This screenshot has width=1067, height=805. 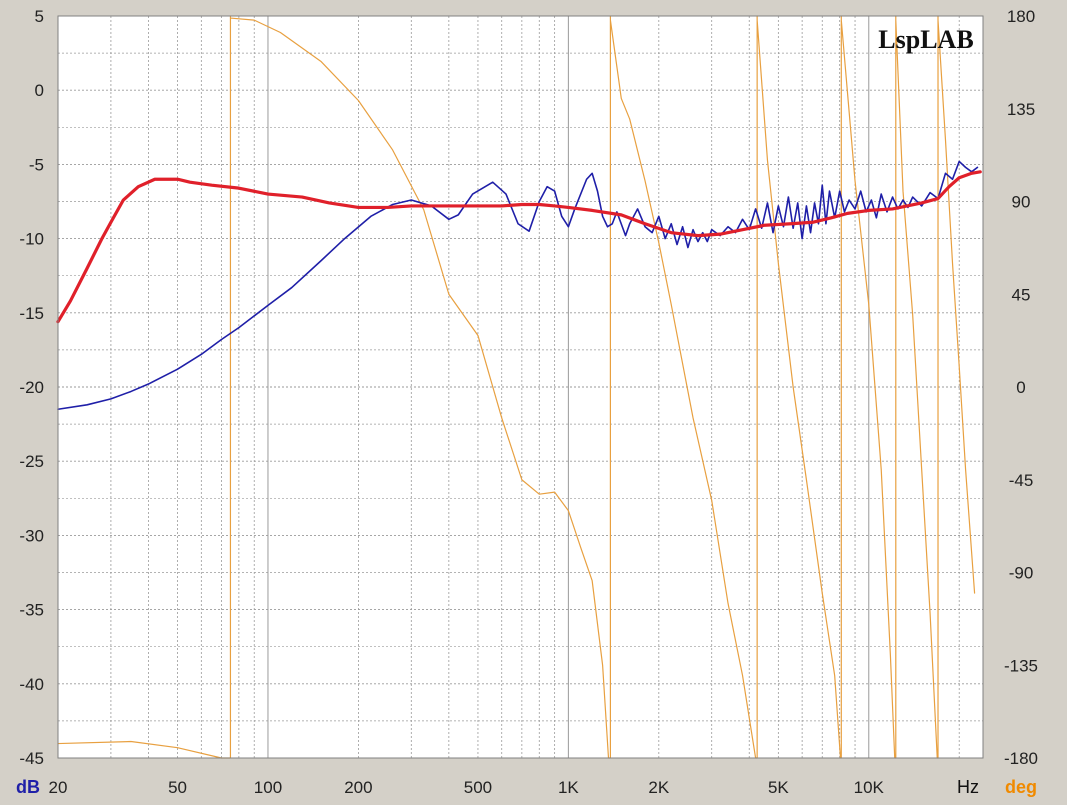 I want to click on right-tick-label: 45, so click(x=1021, y=294).